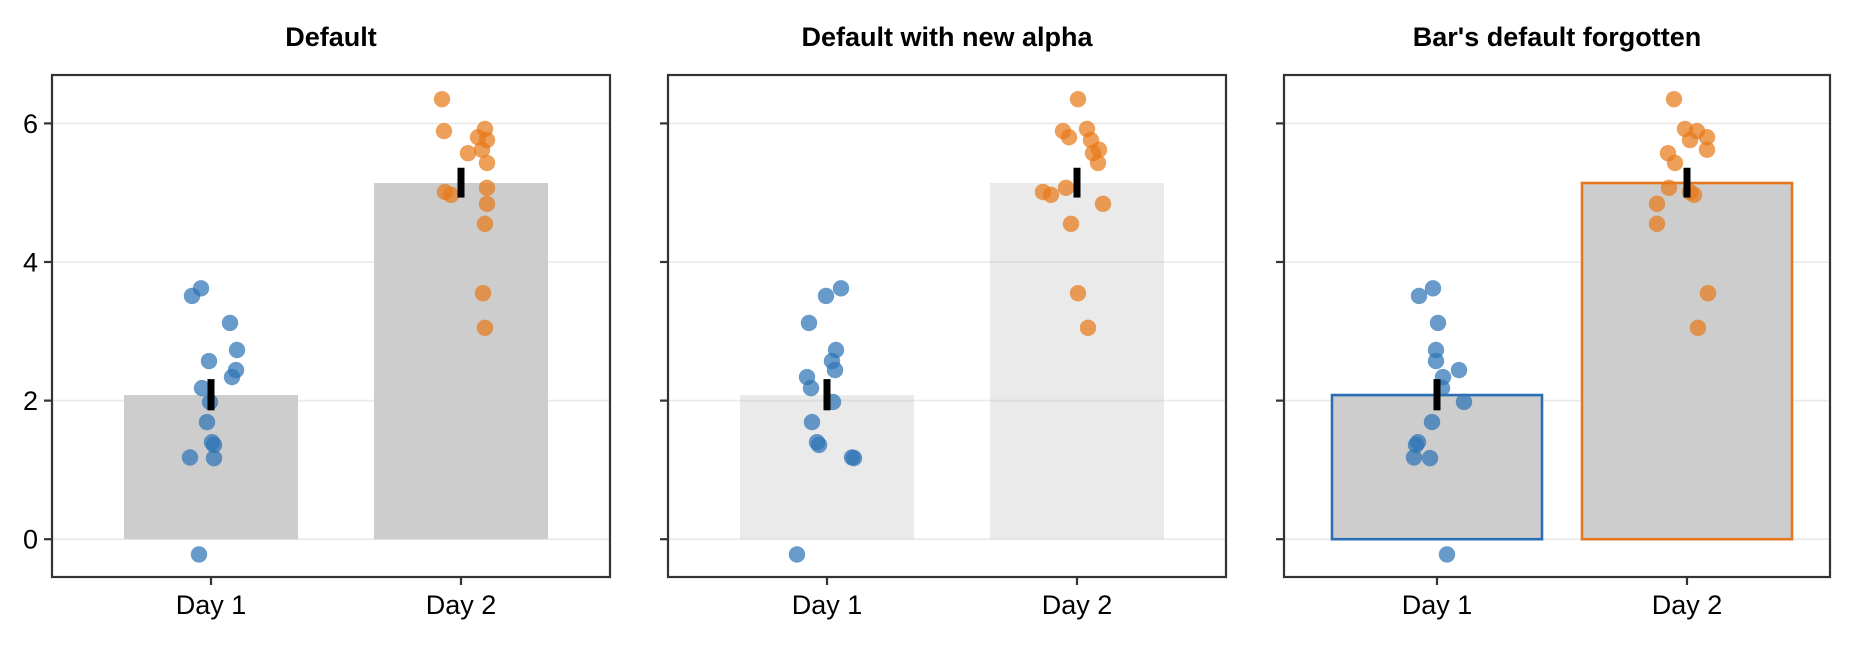 The width and height of the screenshot is (1862, 652). What do you see at coordinates (30, 540) in the screenshot?
I see `y-tick-label: 0` at bounding box center [30, 540].